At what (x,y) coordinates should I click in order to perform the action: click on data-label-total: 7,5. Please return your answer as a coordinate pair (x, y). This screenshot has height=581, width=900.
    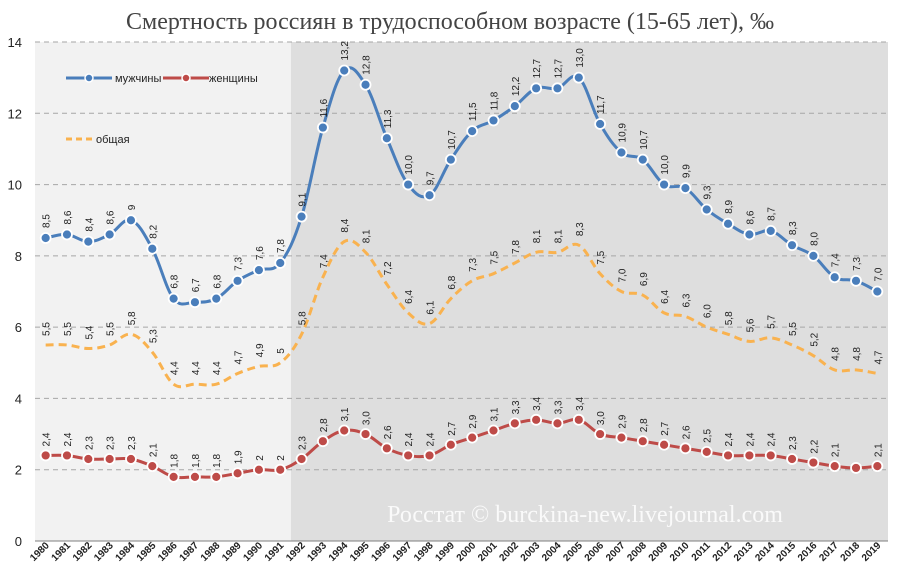
    Looking at the image, I should click on (494, 257).